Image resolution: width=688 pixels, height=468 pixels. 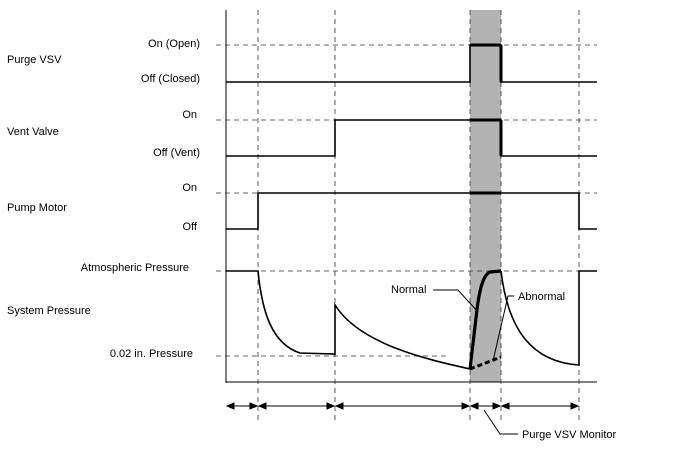 I want to click on system-pressure-abnormal-curve, so click(x=485, y=363).